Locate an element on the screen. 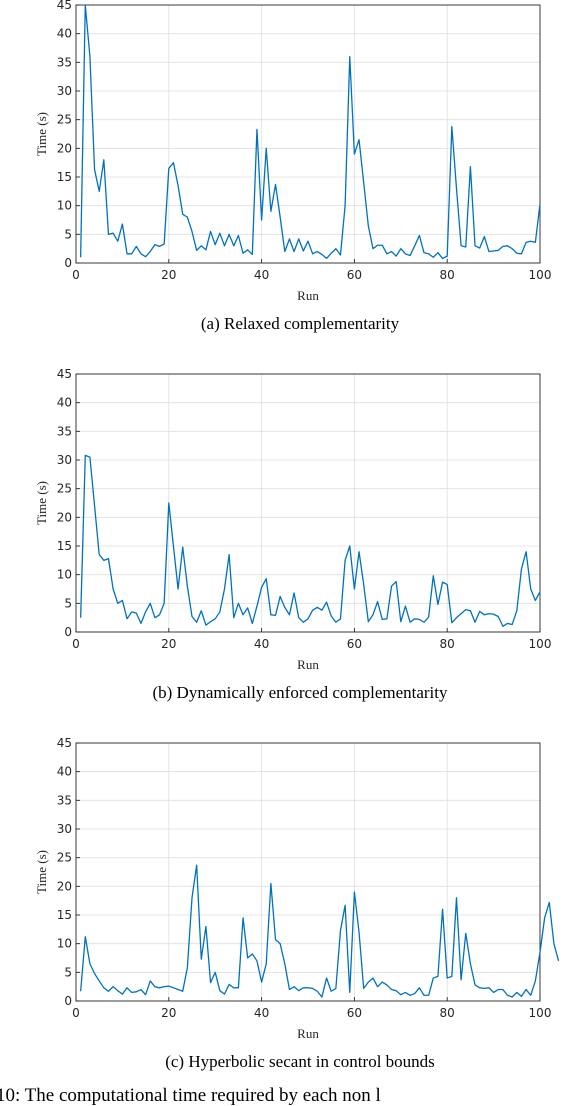  subplot-caption: (b) Dynamically enforced complementarity is located at coordinates (300, 692).